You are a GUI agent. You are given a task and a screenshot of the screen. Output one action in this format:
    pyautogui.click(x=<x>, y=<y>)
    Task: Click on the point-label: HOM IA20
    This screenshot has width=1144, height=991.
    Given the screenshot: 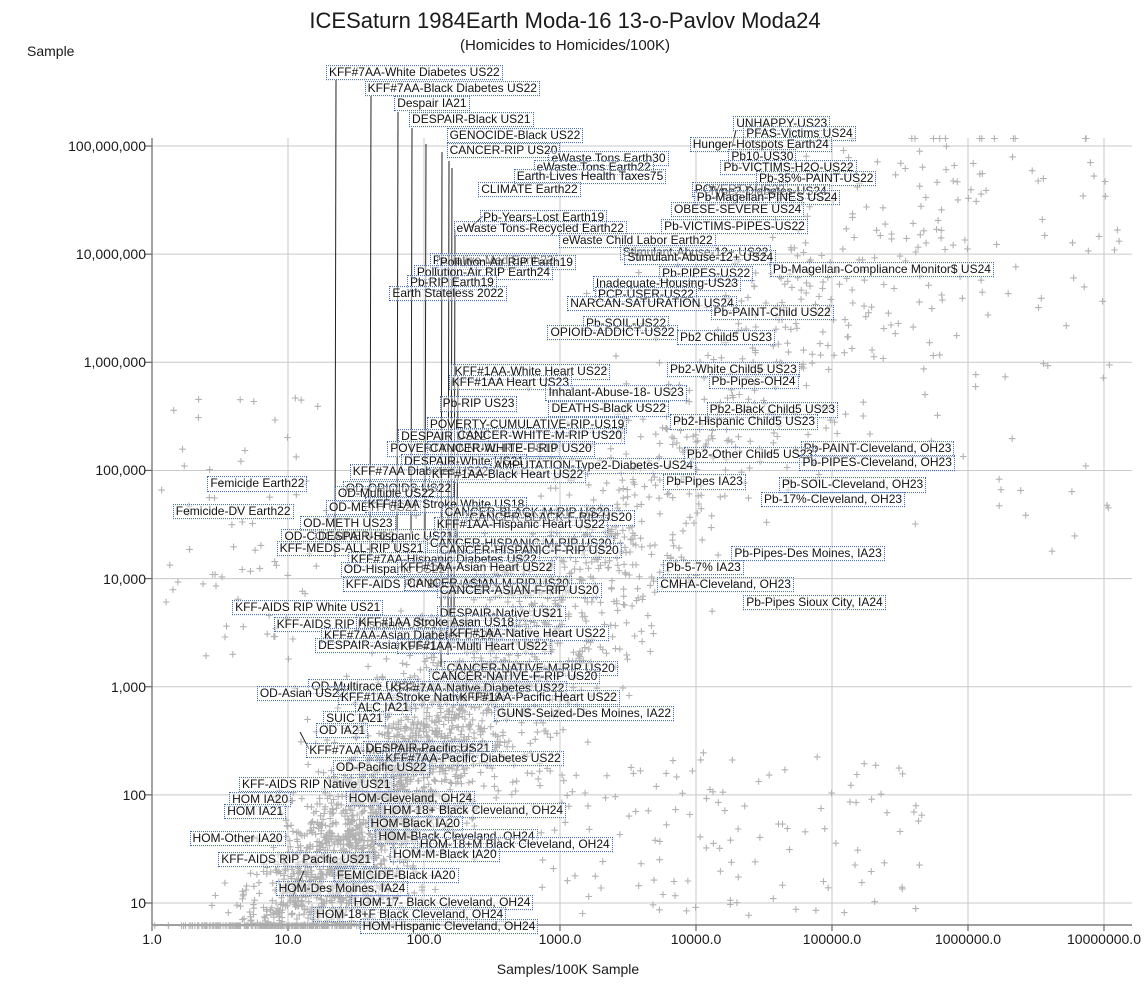 What is the action you would take?
    pyautogui.click(x=260, y=799)
    